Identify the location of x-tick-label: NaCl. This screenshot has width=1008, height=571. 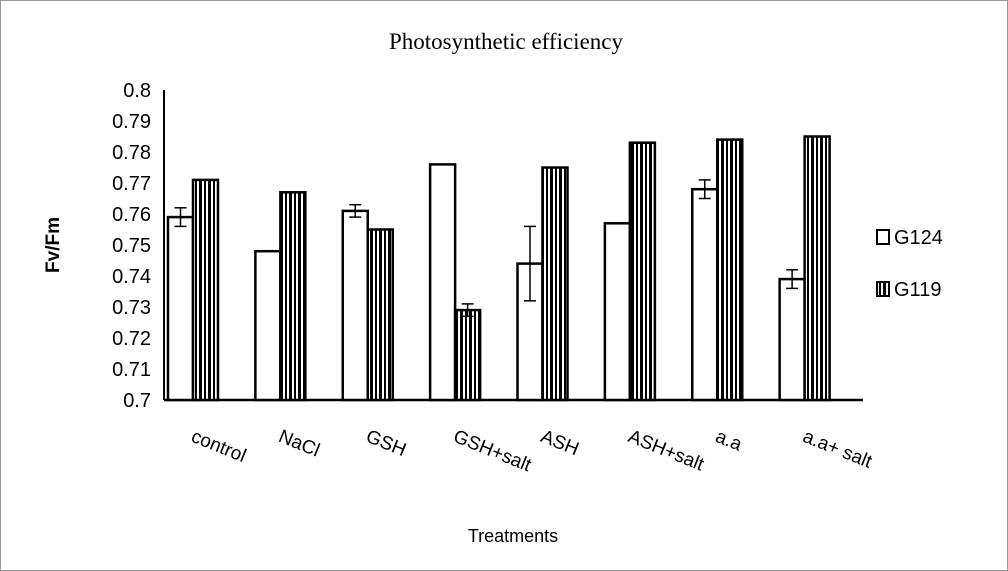
(299, 443).